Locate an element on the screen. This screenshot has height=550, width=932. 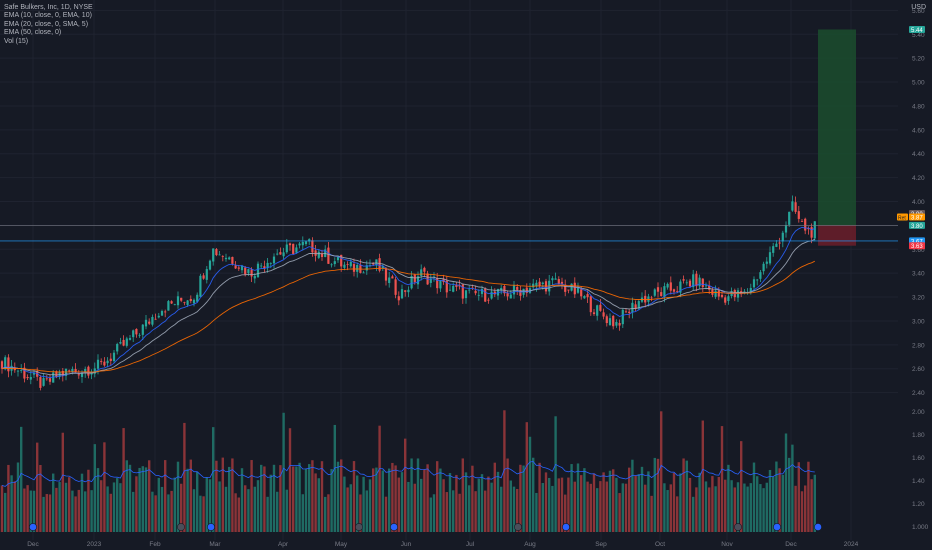
volume-tick-label: 1.40 is located at coordinates (918, 481).